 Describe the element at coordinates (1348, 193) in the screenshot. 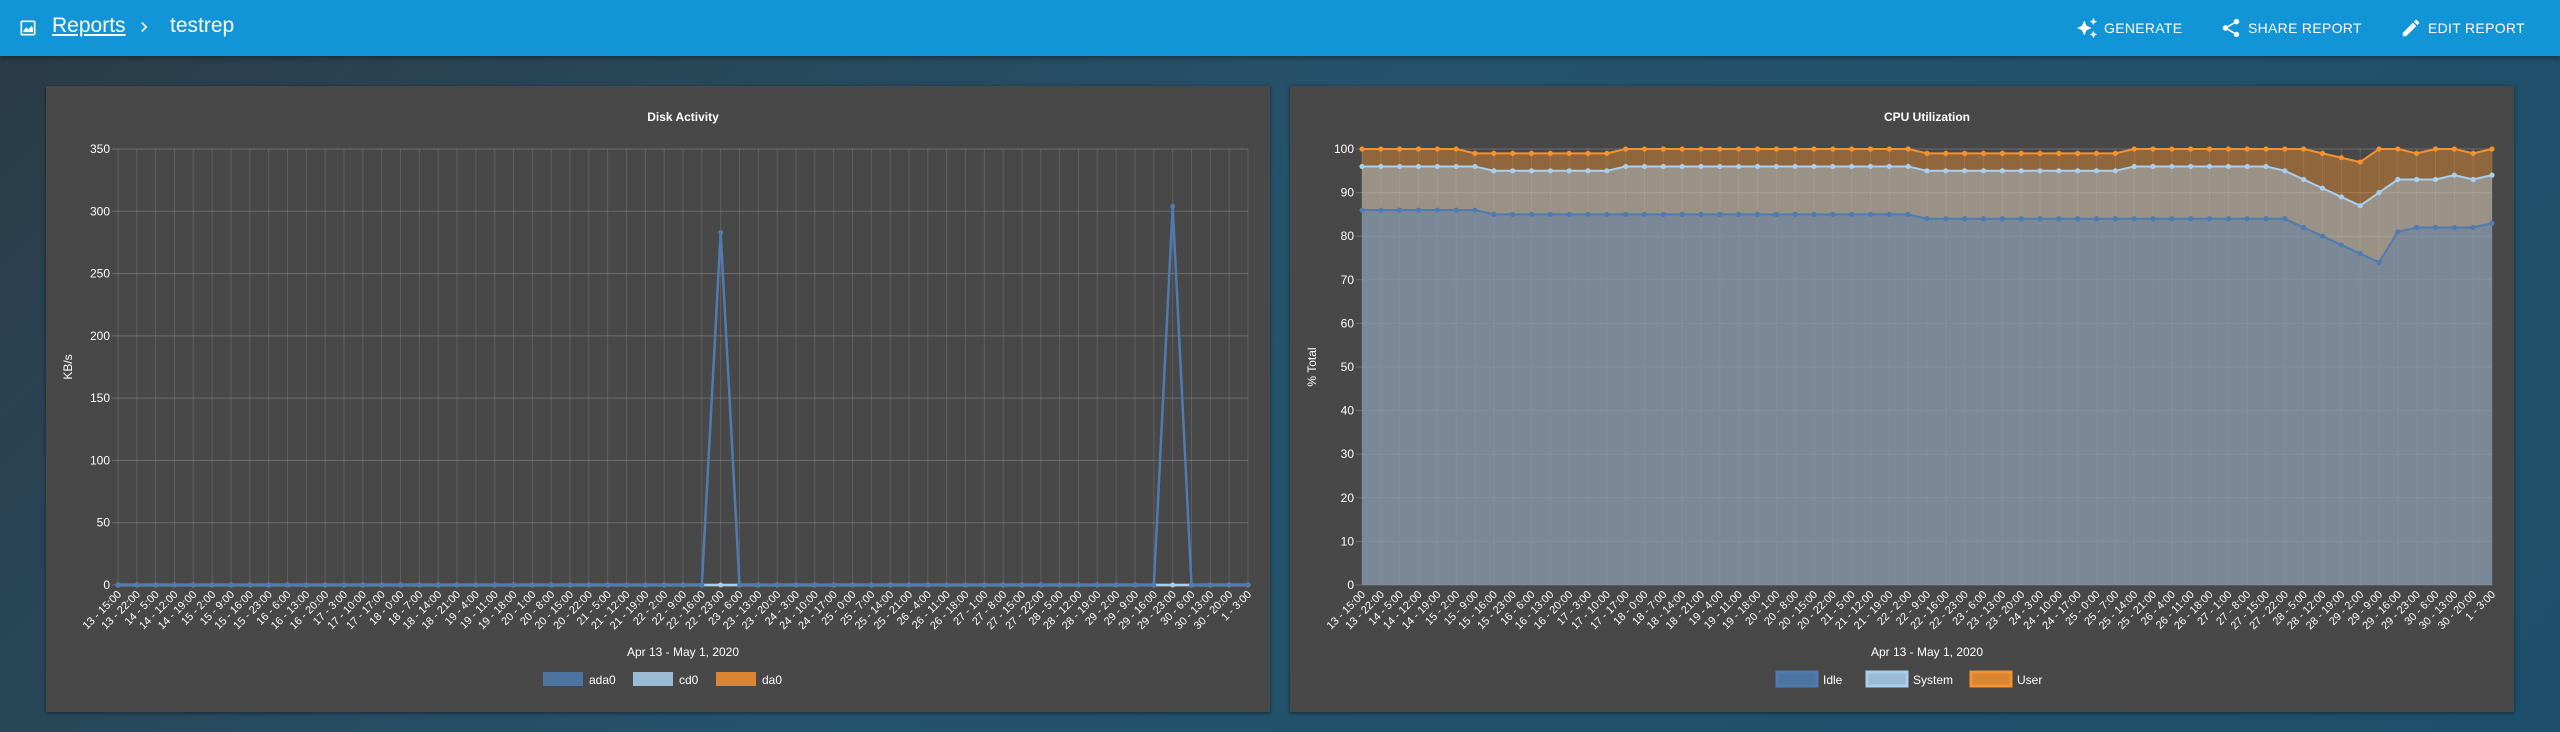

I see `y-tick-label: 90` at that location.